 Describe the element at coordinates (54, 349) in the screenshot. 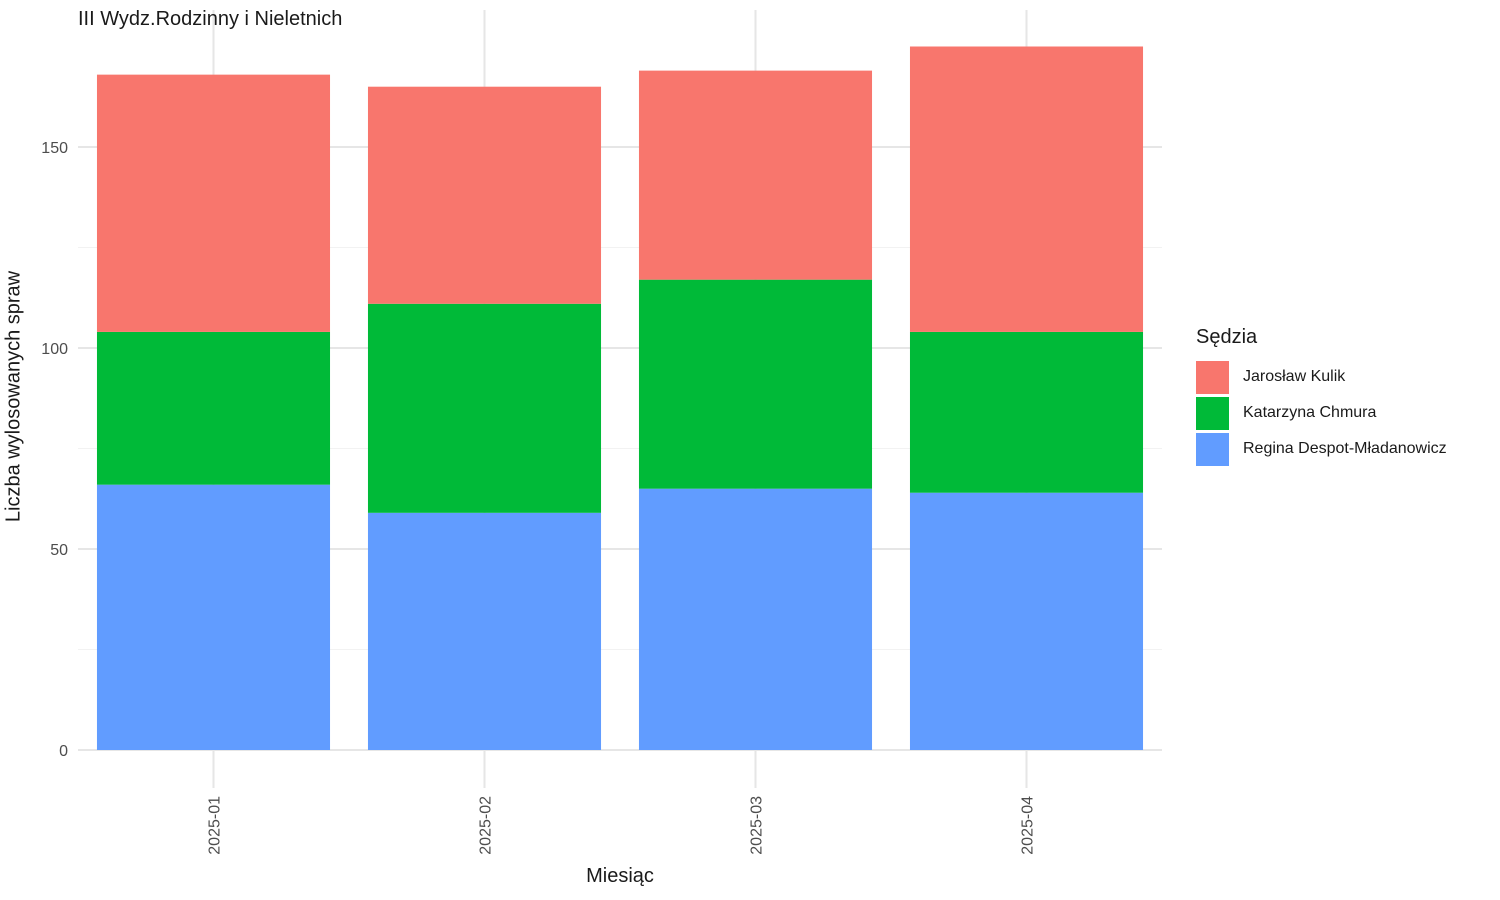

I see `y-tick-label: 100` at that location.